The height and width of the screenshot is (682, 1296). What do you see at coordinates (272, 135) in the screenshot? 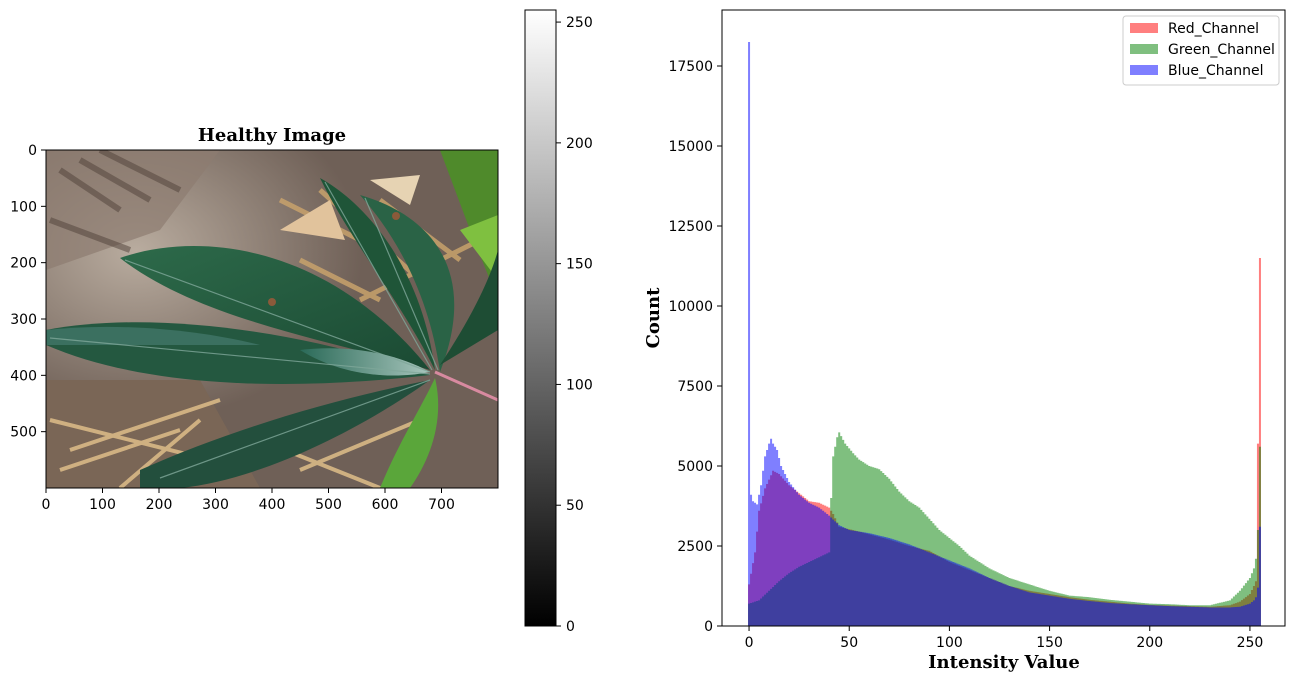
I see `image-title: Healthy Image` at bounding box center [272, 135].